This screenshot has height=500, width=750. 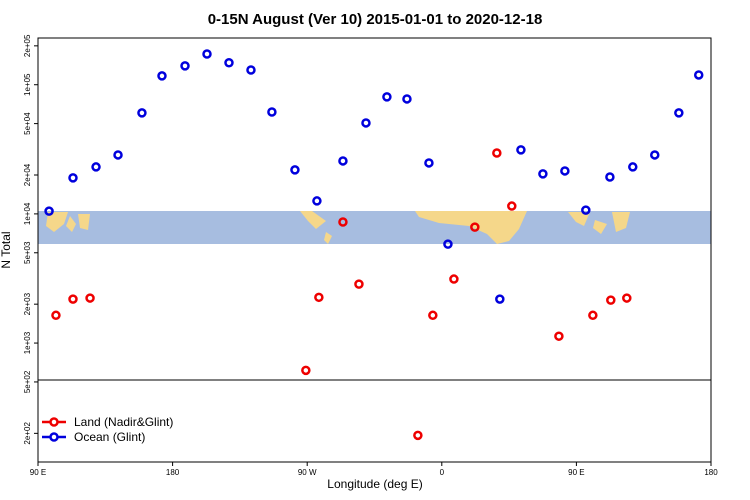 I want to click on x-tick-label: 0, so click(x=442, y=472).